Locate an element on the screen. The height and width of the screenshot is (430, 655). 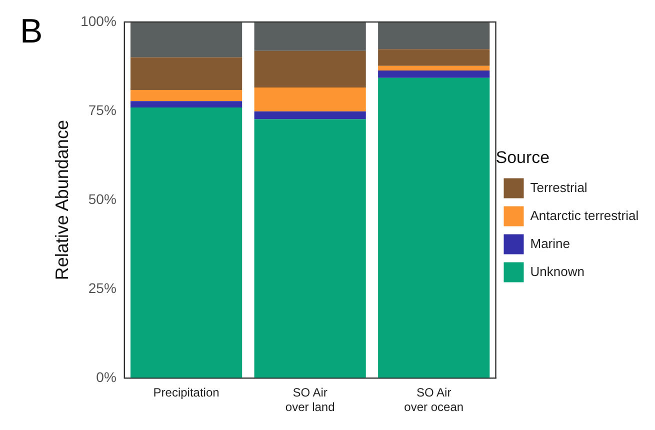
text: B is located at coordinates (31, 31).